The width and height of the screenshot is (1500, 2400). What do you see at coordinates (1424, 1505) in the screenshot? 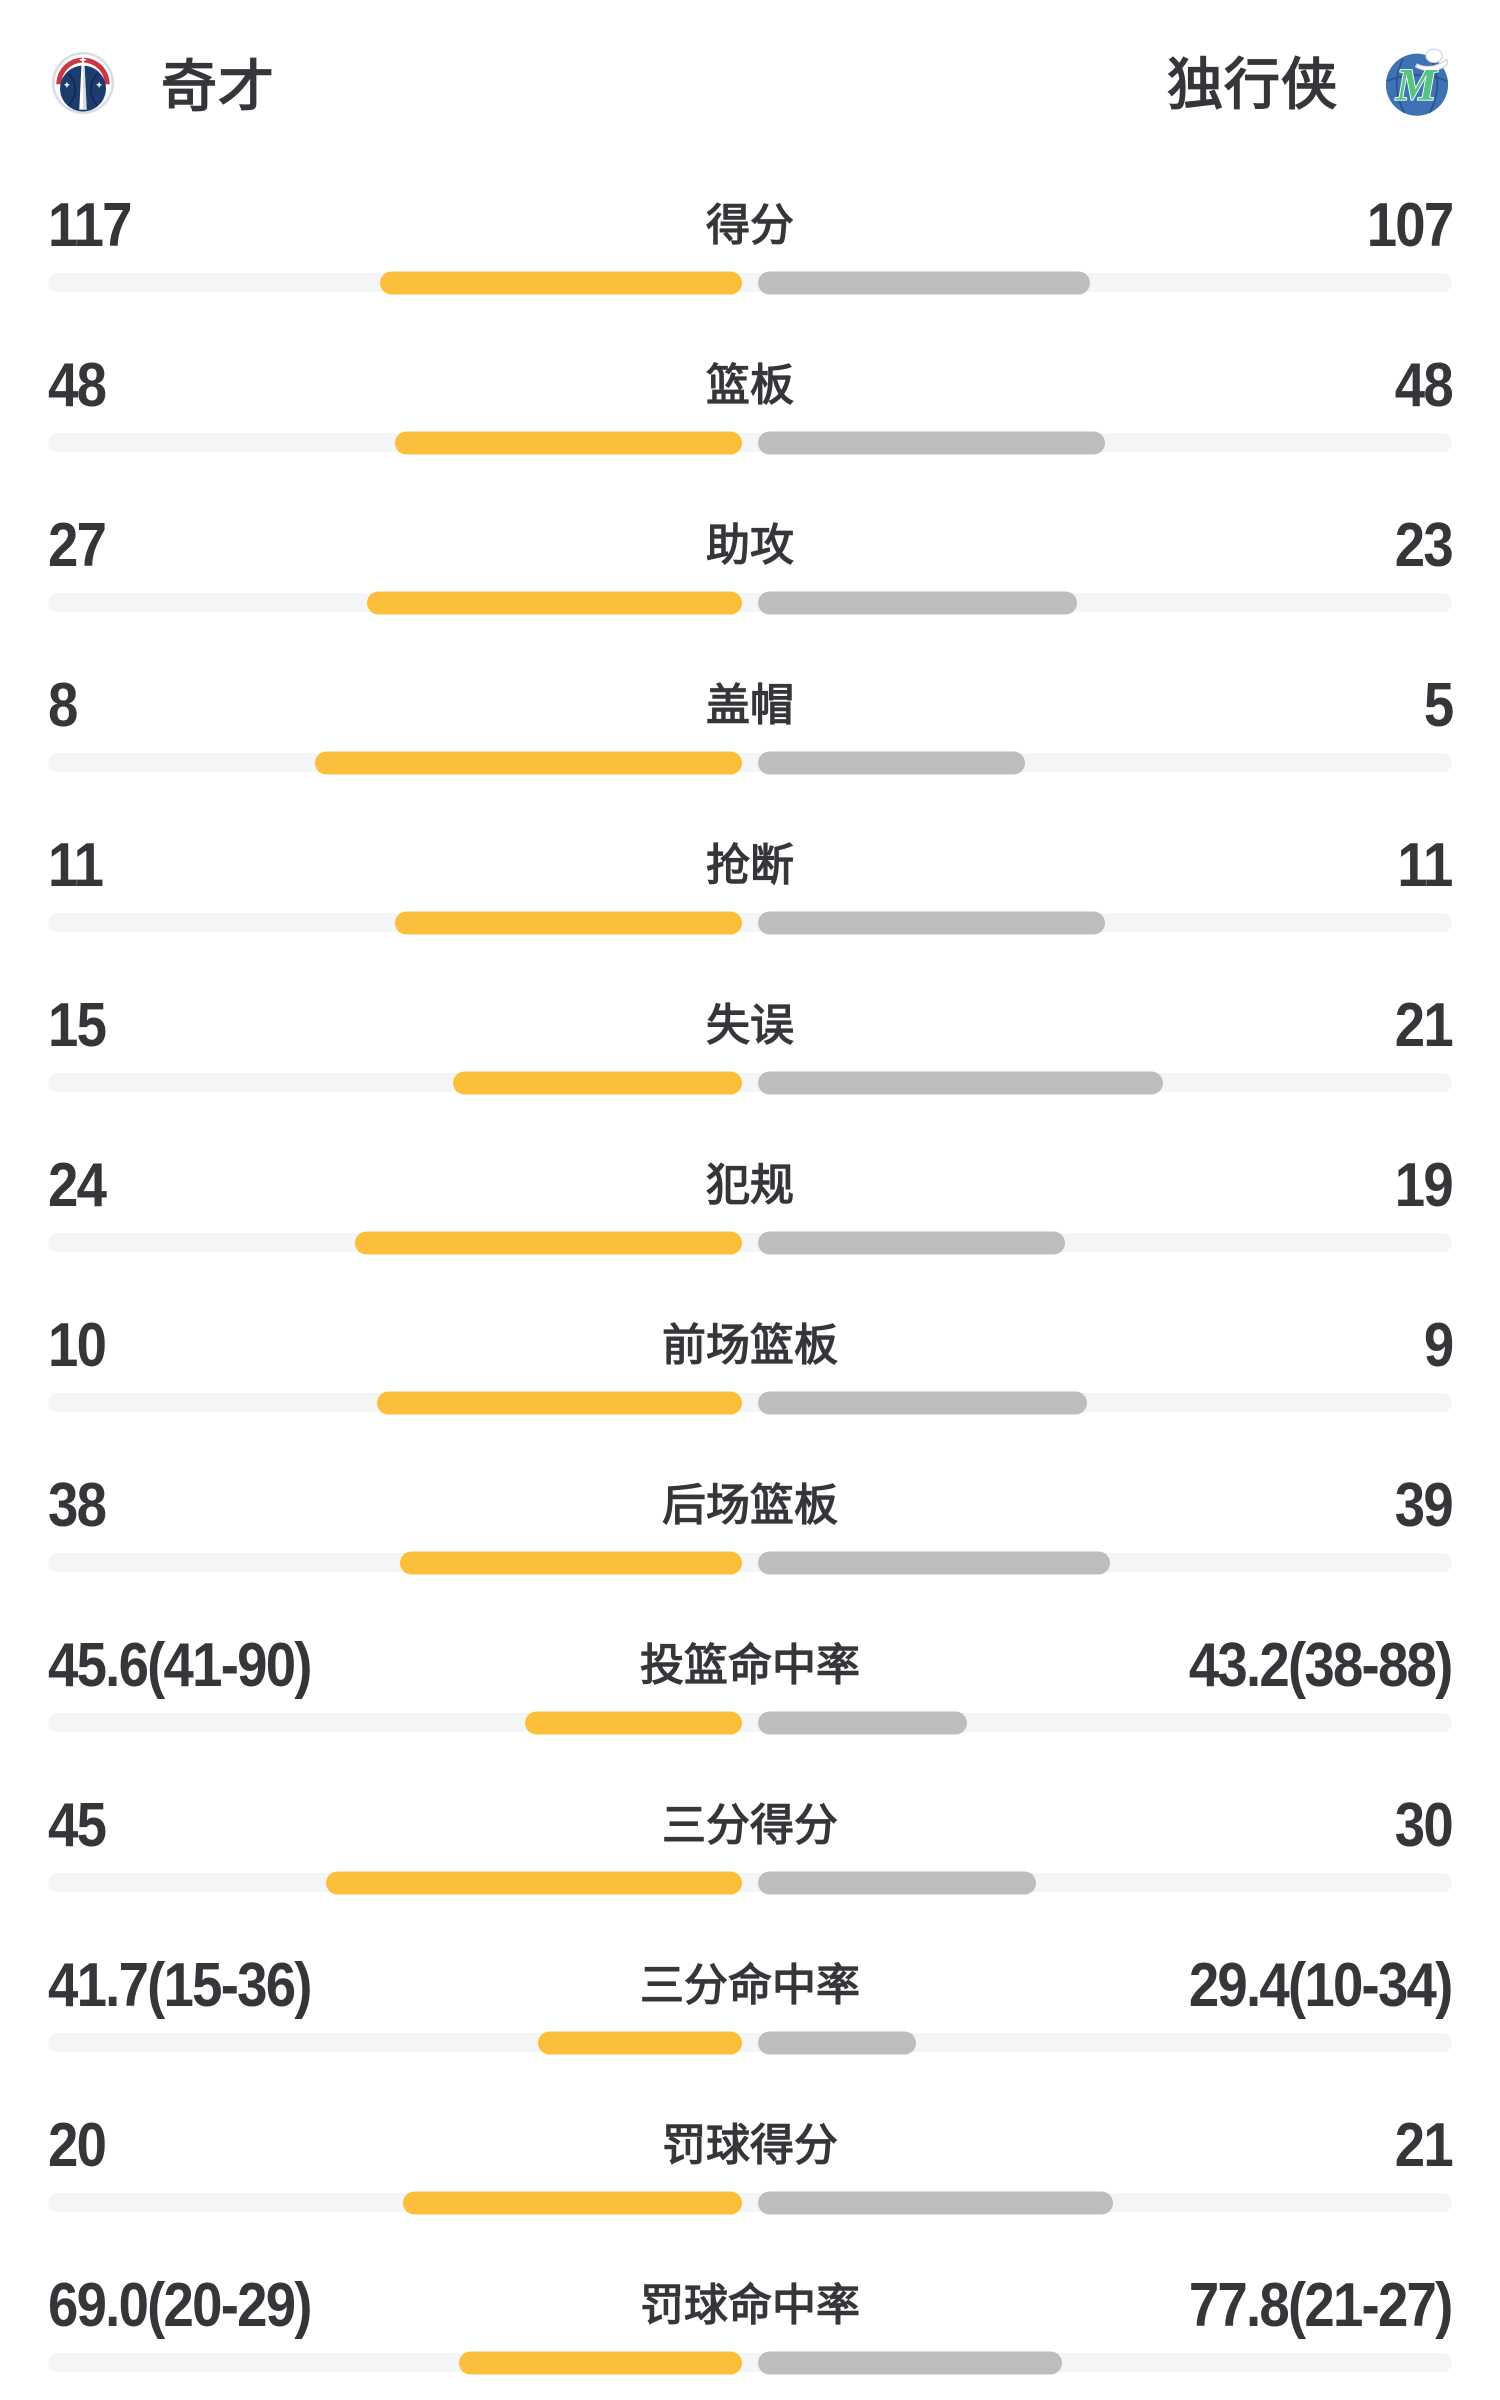
I see `away-value: 39` at bounding box center [1424, 1505].